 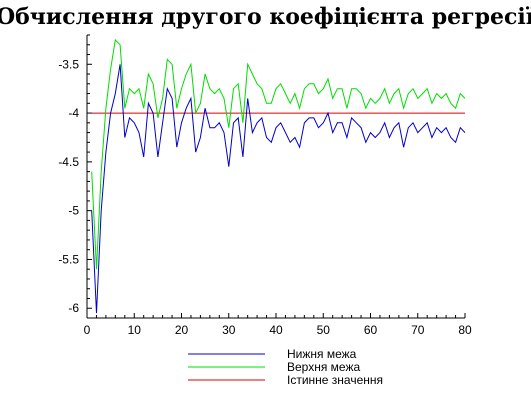 What do you see at coordinates (73, 211) in the screenshot?
I see `y-tick-label: -5` at bounding box center [73, 211].